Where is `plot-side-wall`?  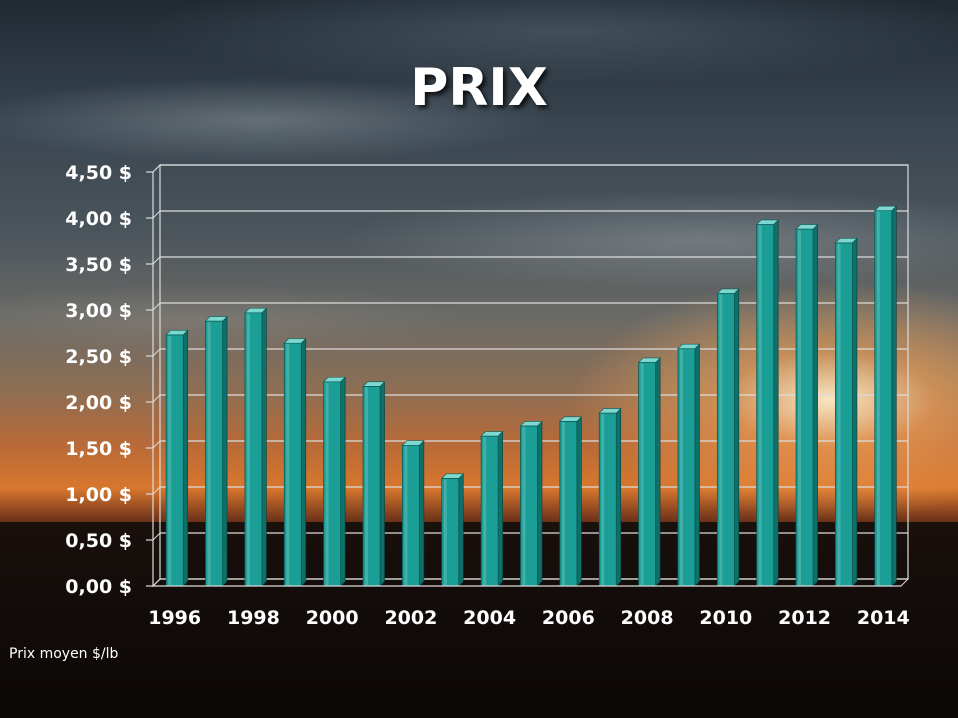
plot-side-wall is located at coordinates (156, 375).